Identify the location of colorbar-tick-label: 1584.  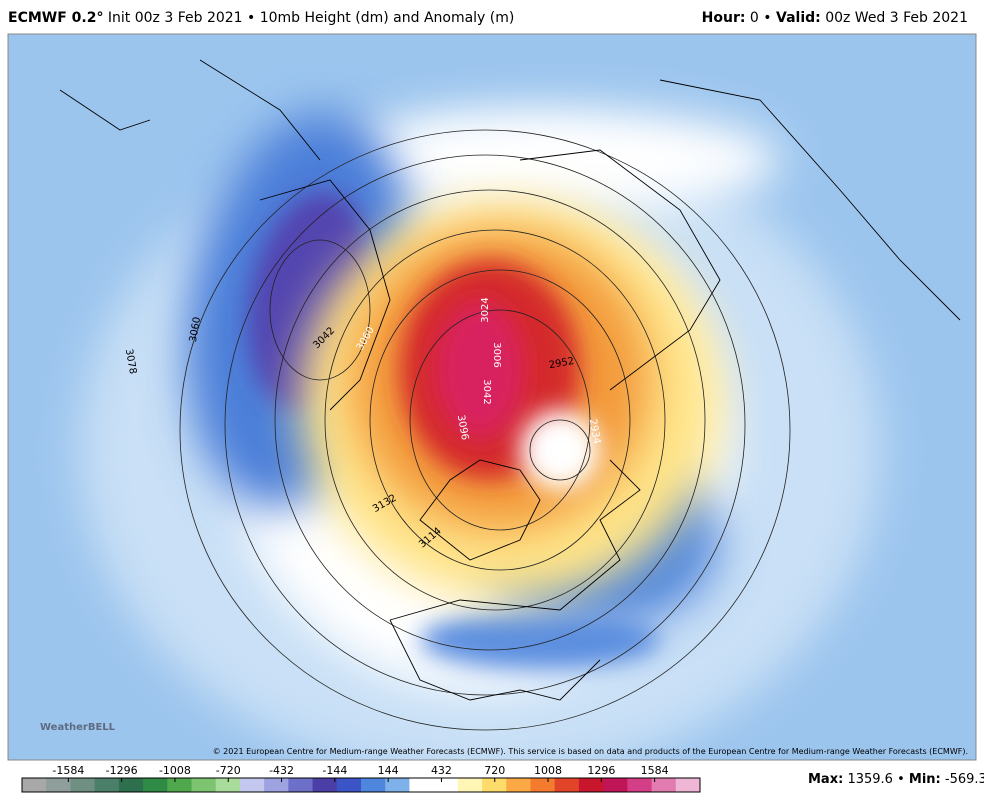
(655, 770).